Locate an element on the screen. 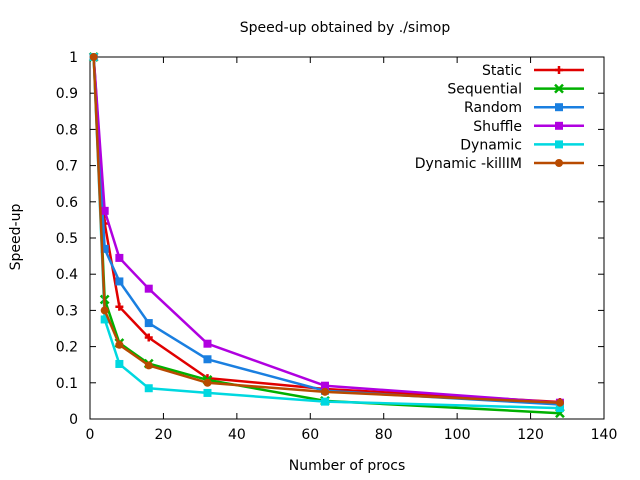 This screenshot has width=640, height=480. legend-label: Static is located at coordinates (502, 71).